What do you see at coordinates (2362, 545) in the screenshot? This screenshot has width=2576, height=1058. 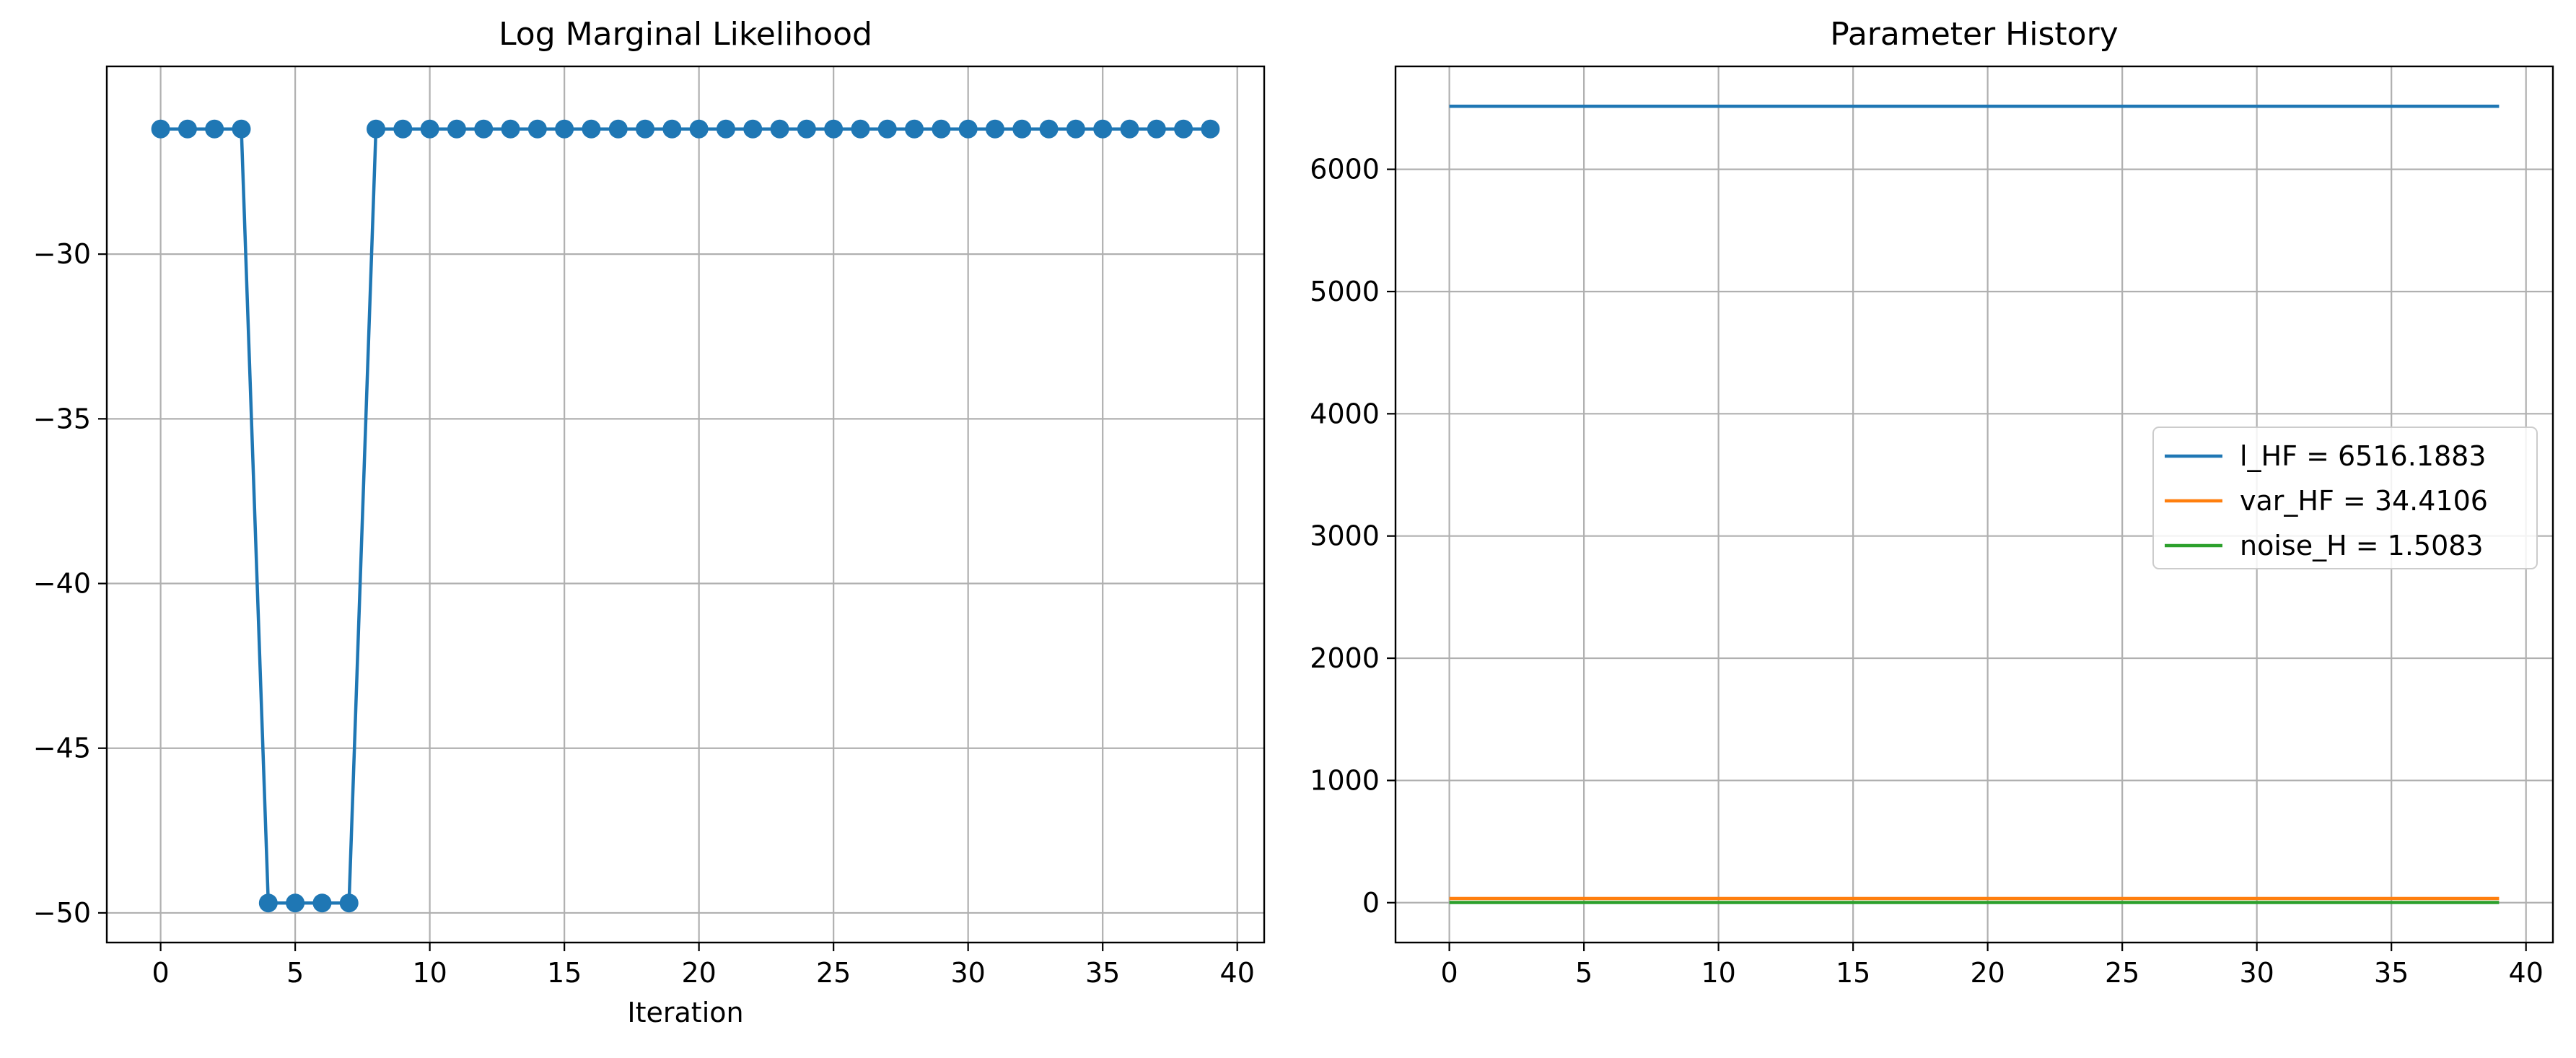 I see `legend-label: noise_H = 1.5083` at bounding box center [2362, 545].